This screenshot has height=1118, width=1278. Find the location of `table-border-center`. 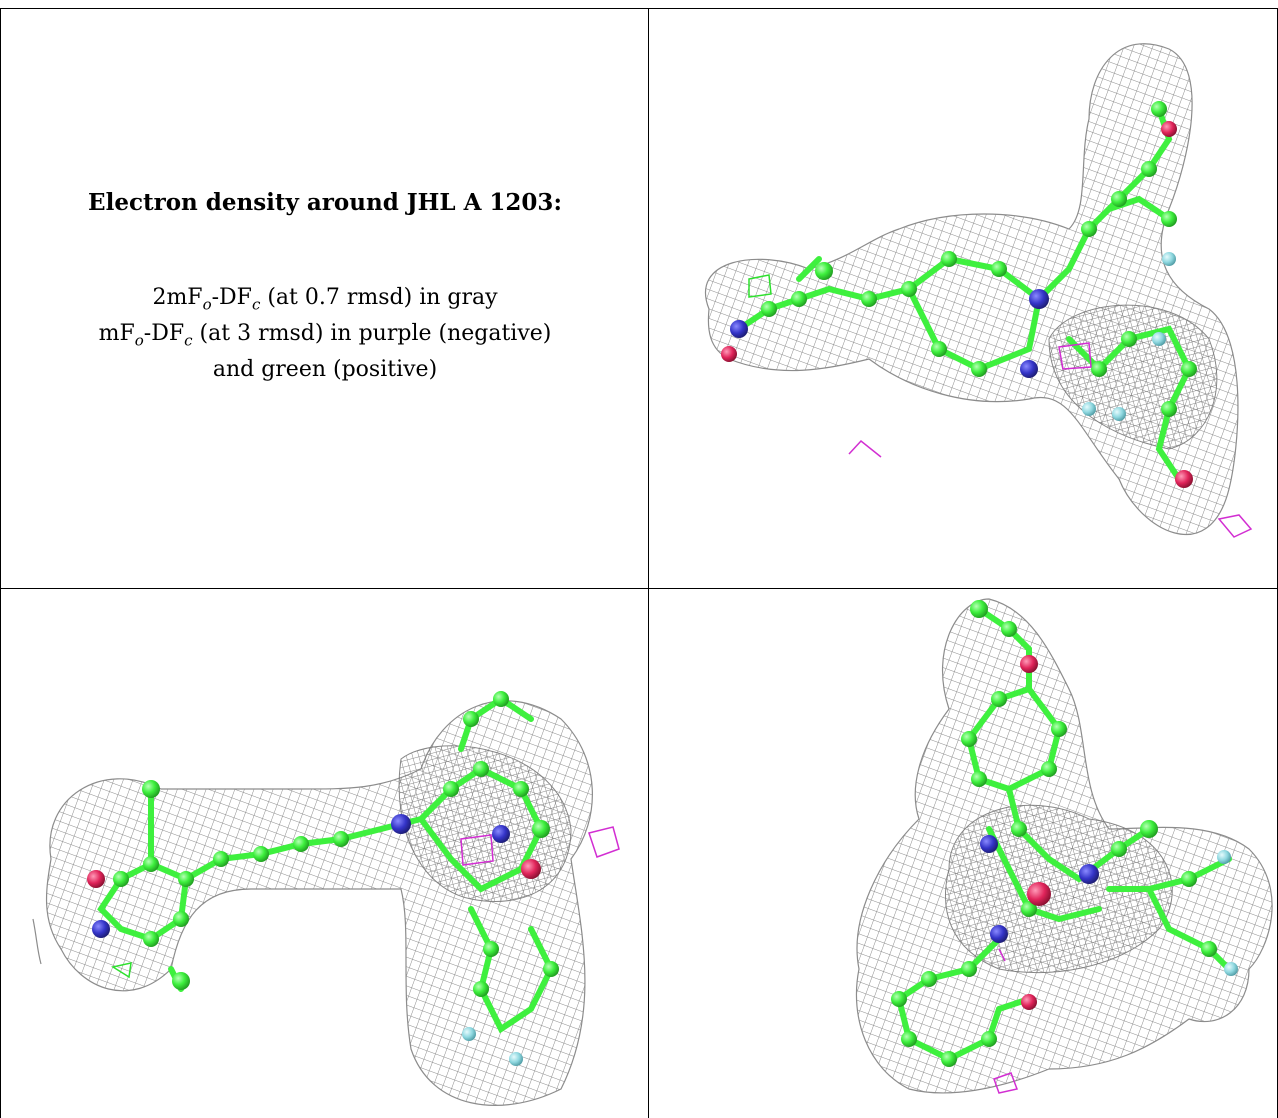

table-border-center is located at coordinates (648, 563).